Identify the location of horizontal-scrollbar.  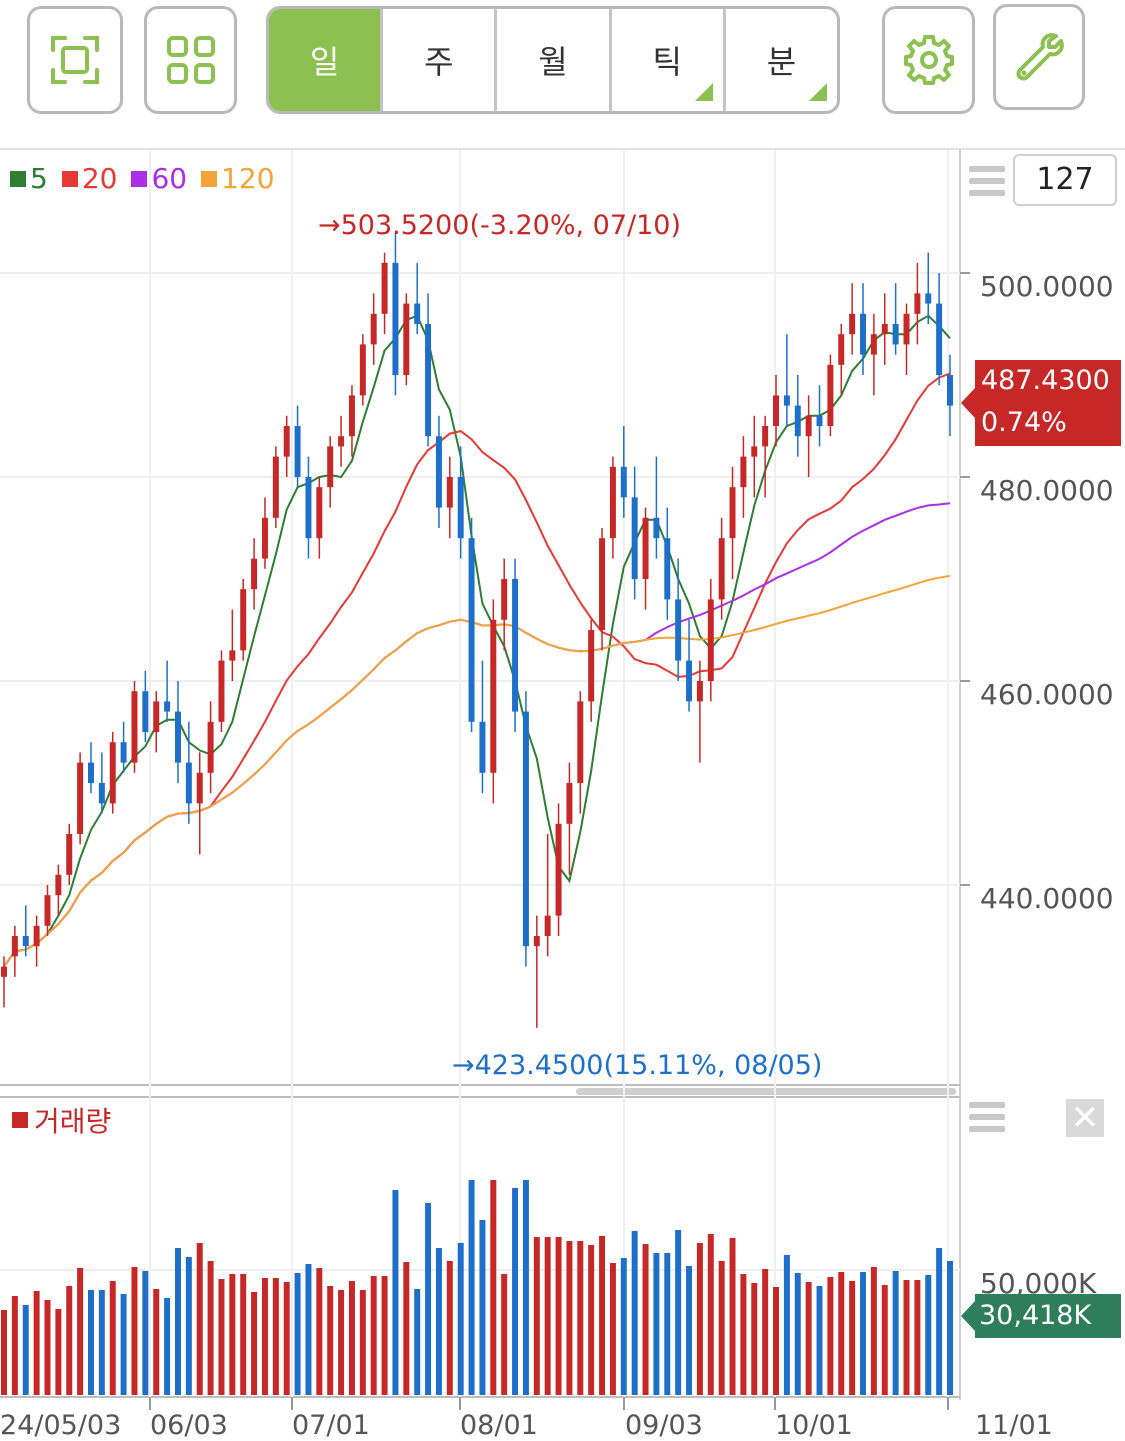
(766, 1091).